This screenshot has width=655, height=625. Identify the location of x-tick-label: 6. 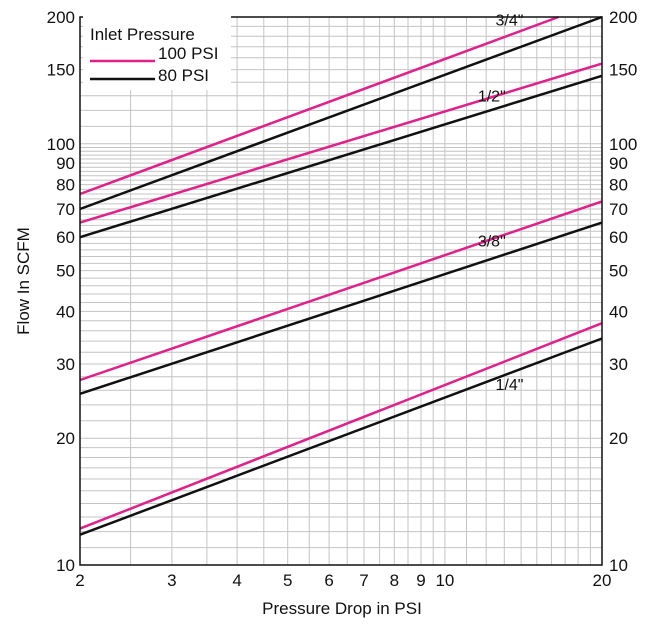
(328, 580).